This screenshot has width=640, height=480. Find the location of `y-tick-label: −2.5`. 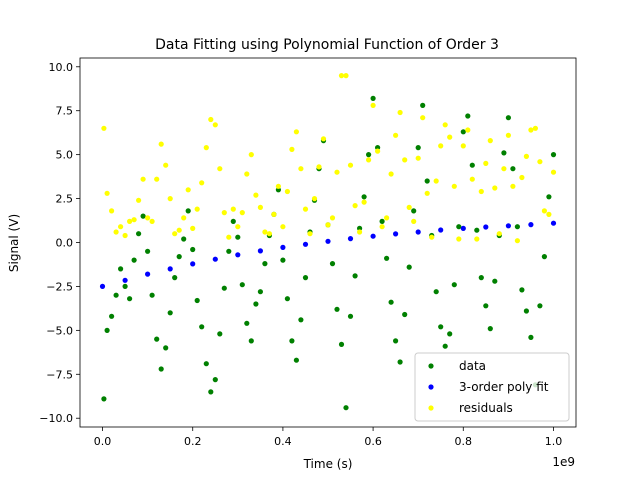

y-tick-label: −2.5 is located at coordinates (59, 286).